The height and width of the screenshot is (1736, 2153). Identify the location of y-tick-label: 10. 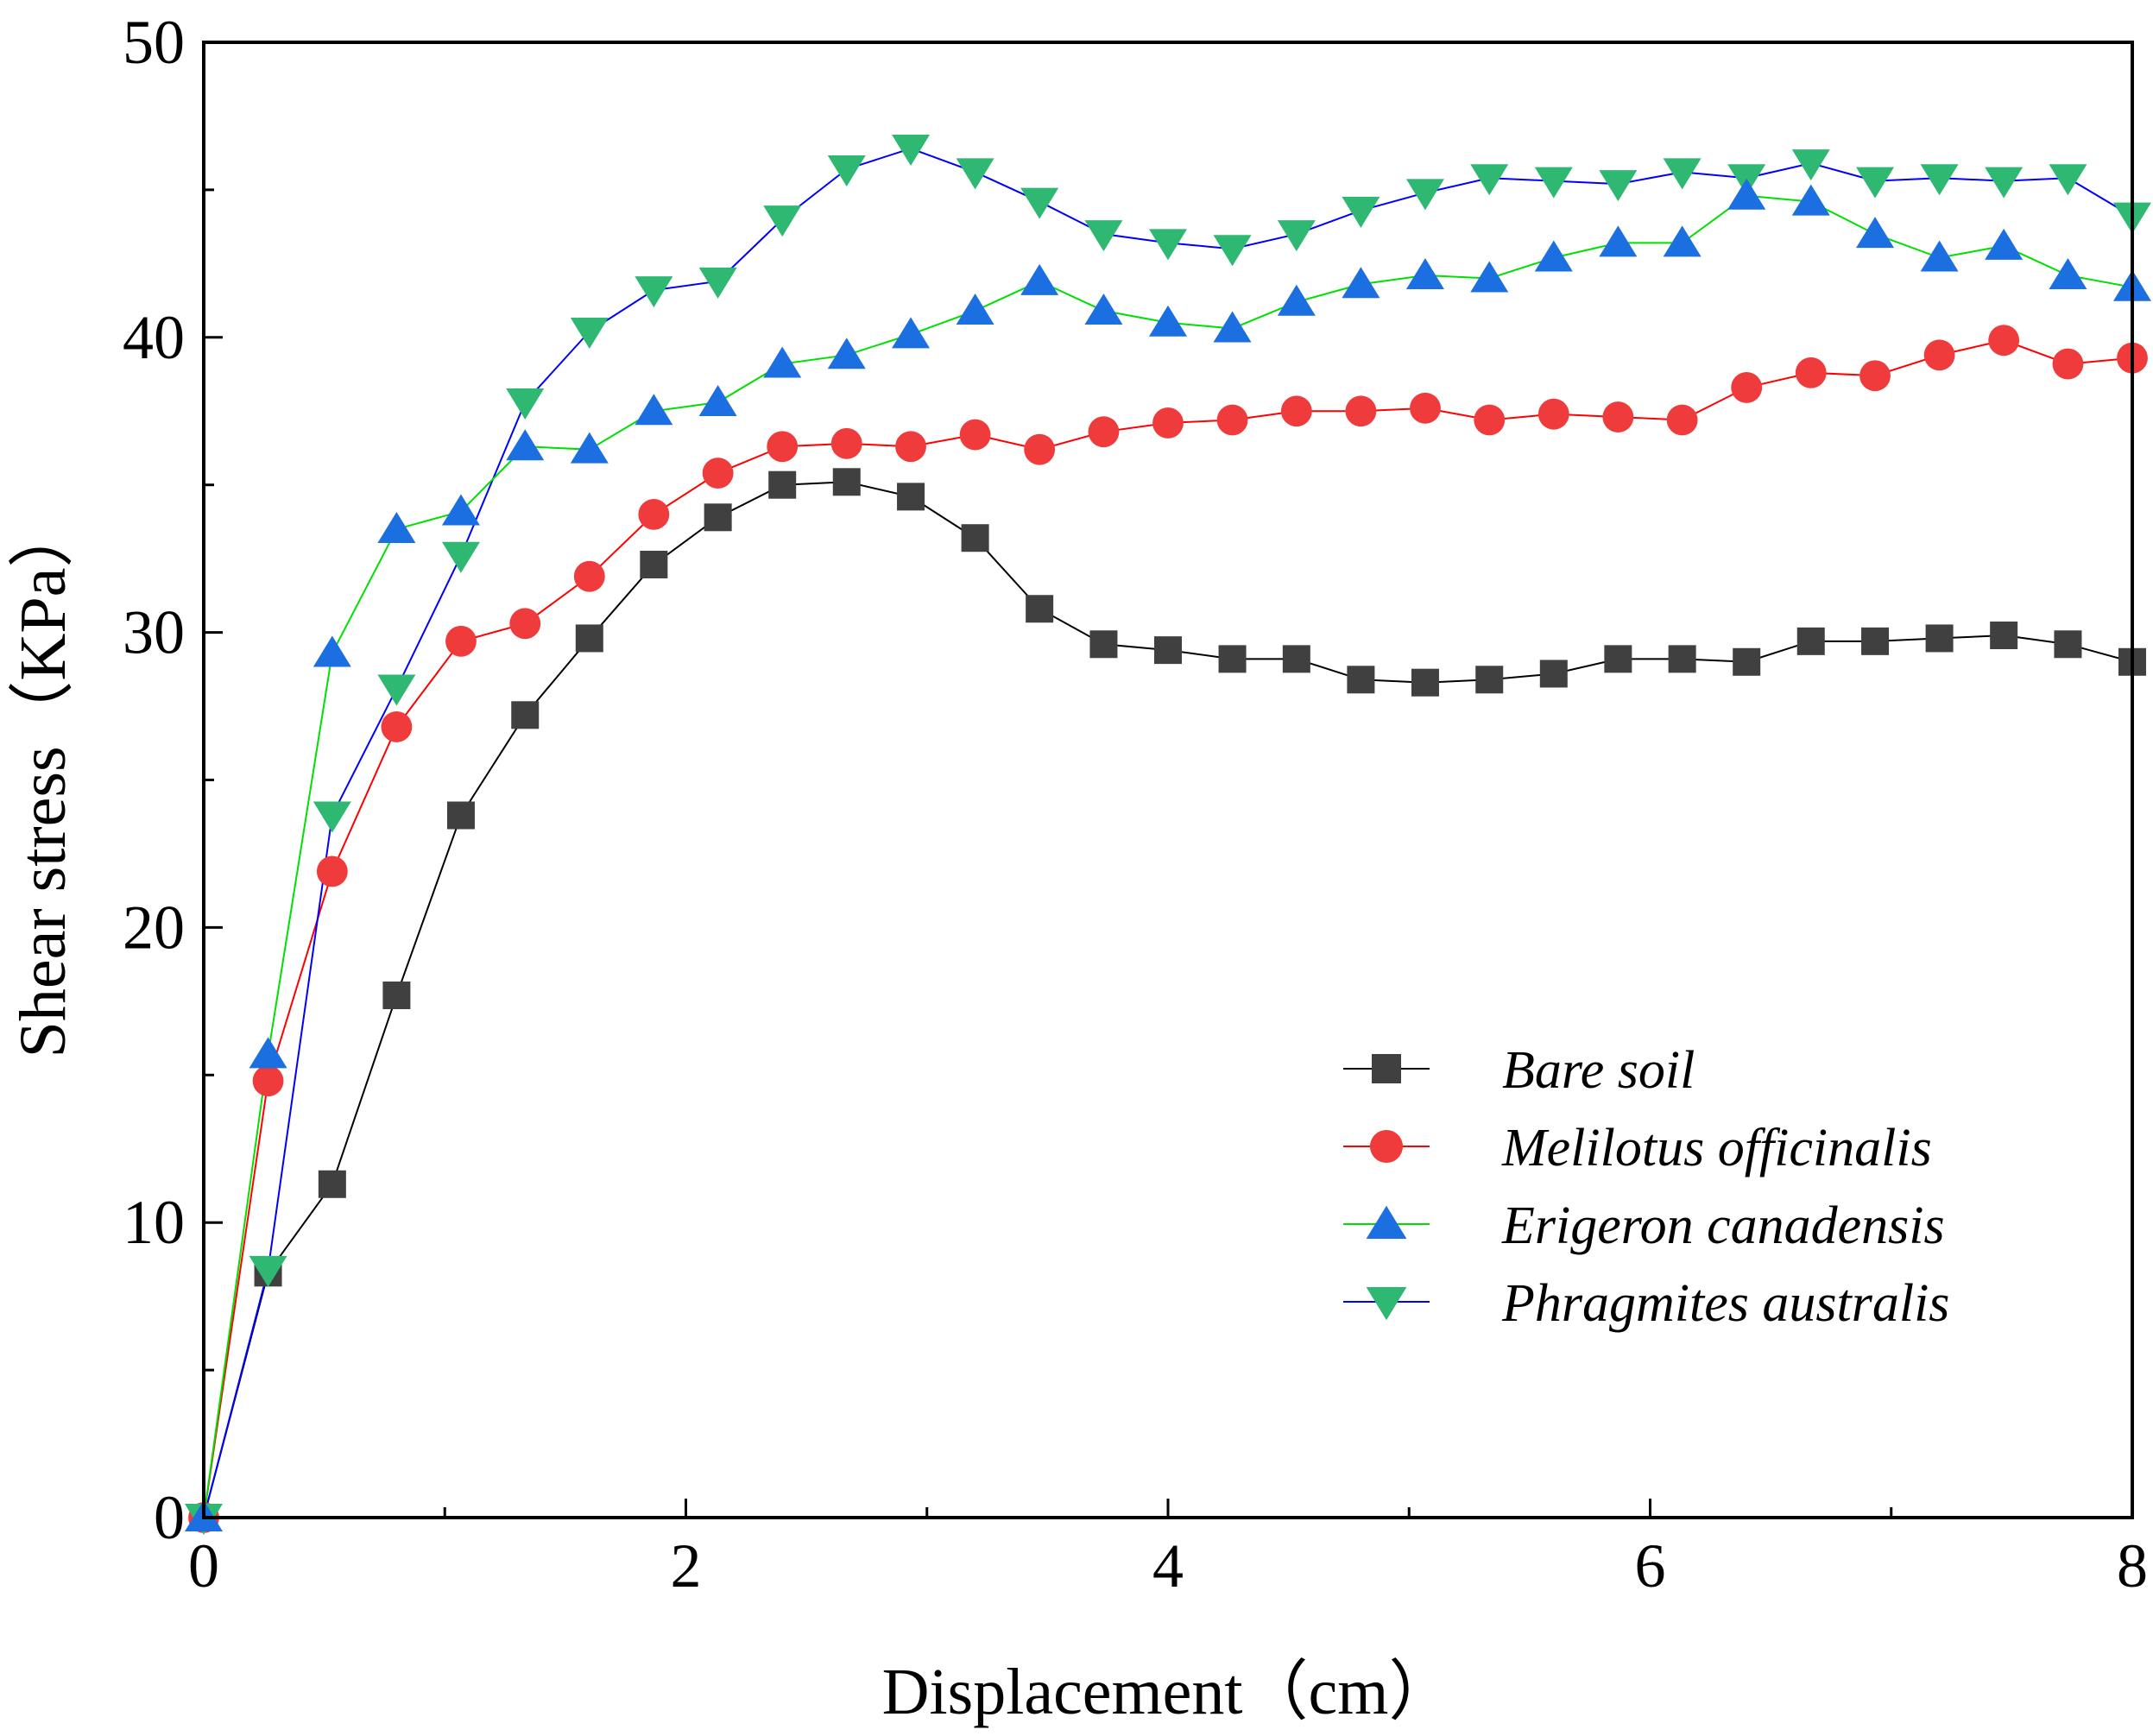
(154, 1222).